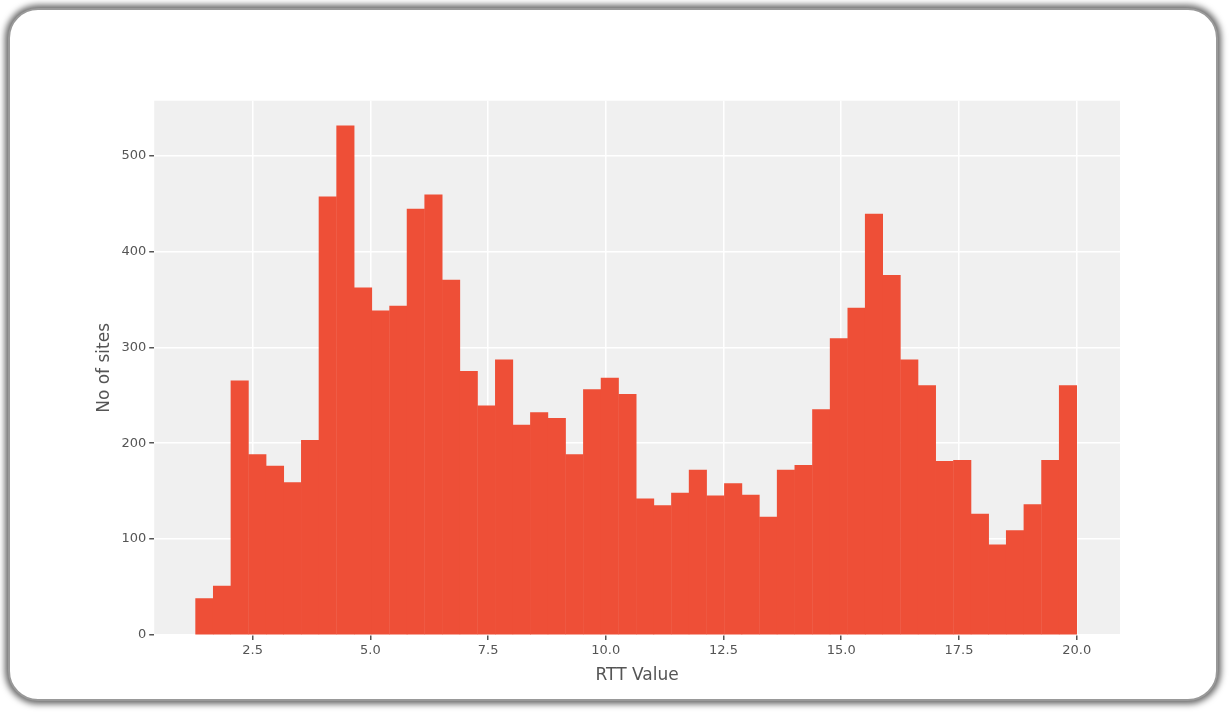  Describe the element at coordinates (134, 154) in the screenshot. I see `y-tick-label: 500` at that location.